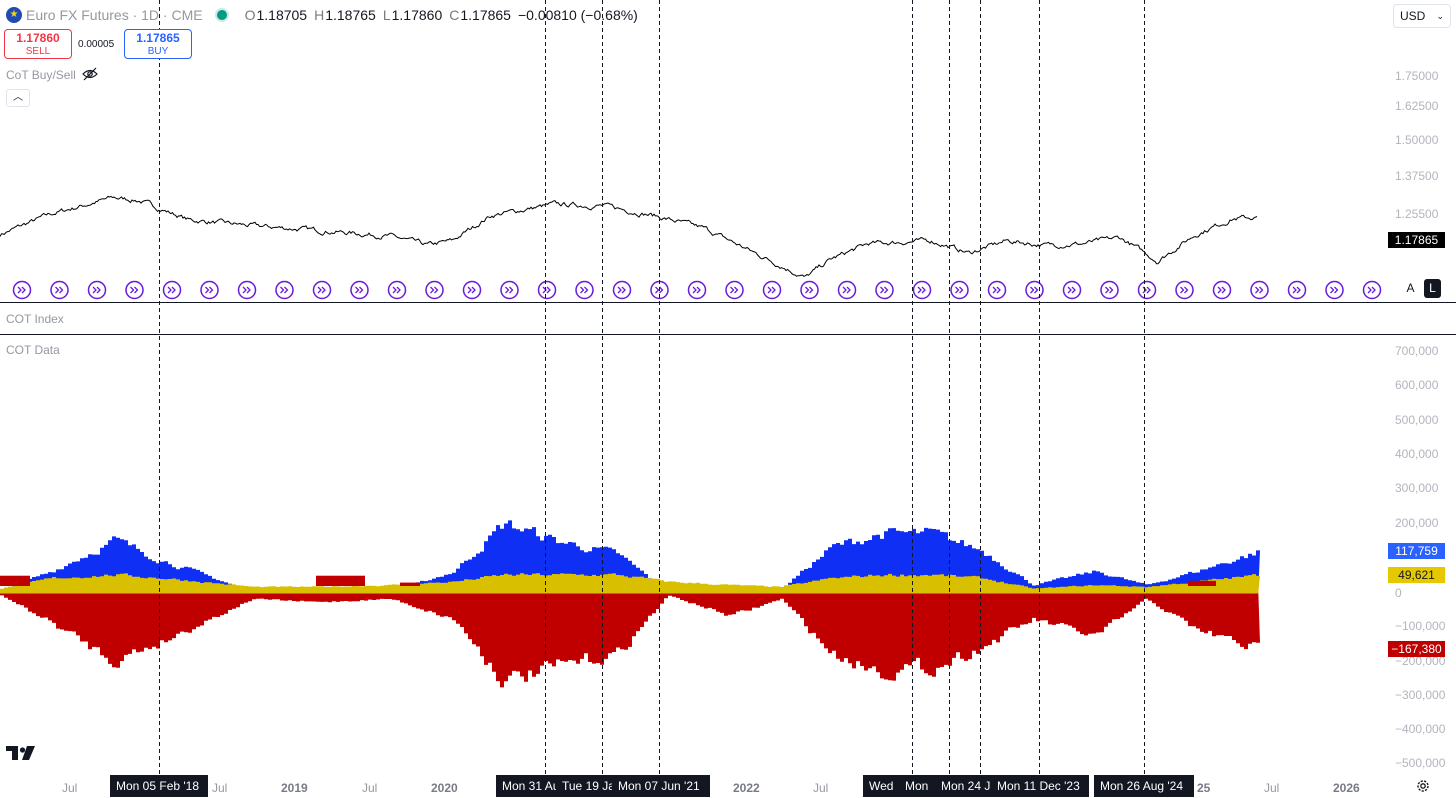 The width and height of the screenshot is (1456, 798). I want to click on cot-axis-tick: −300,000, so click(1420, 695).